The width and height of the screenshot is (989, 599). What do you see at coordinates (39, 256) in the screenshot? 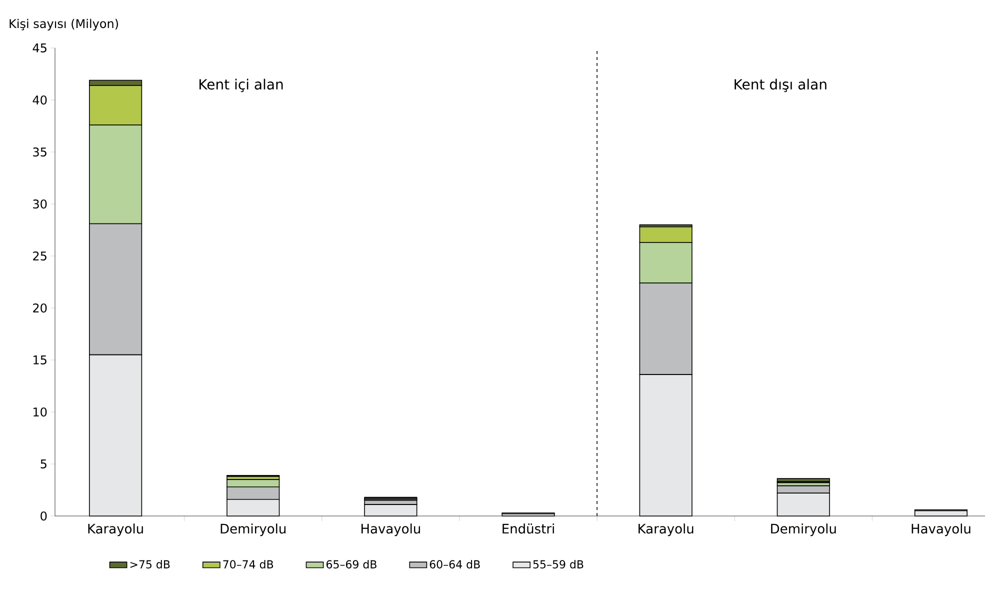
I see `y-tick-label: 25` at bounding box center [39, 256].